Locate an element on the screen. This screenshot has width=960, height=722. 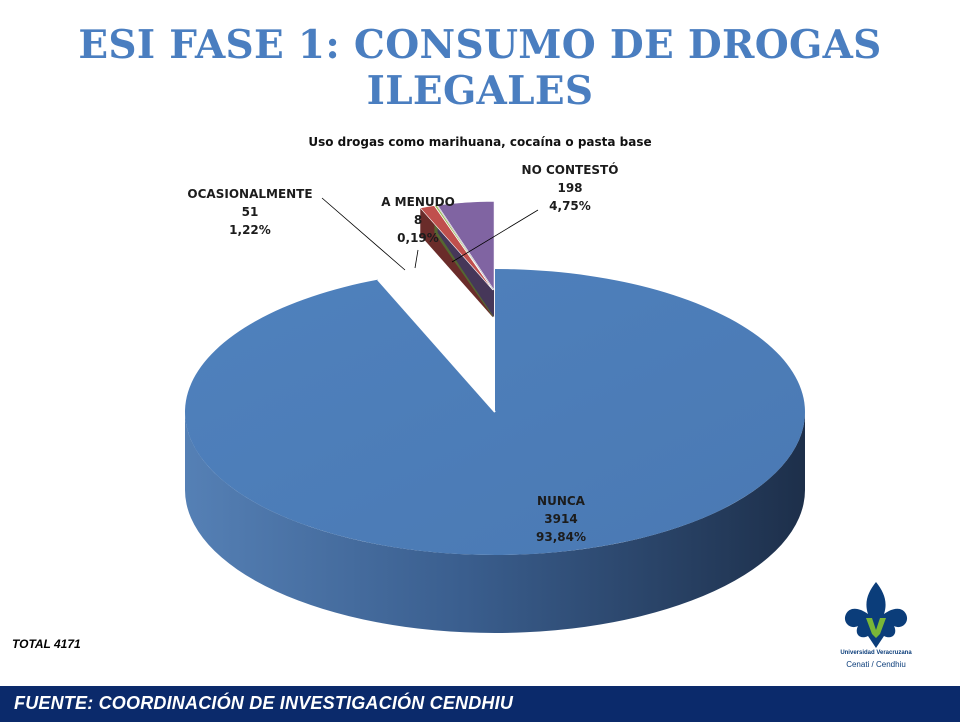
logo-line2: Cenati / Cendhiu is located at coordinates (876, 664).